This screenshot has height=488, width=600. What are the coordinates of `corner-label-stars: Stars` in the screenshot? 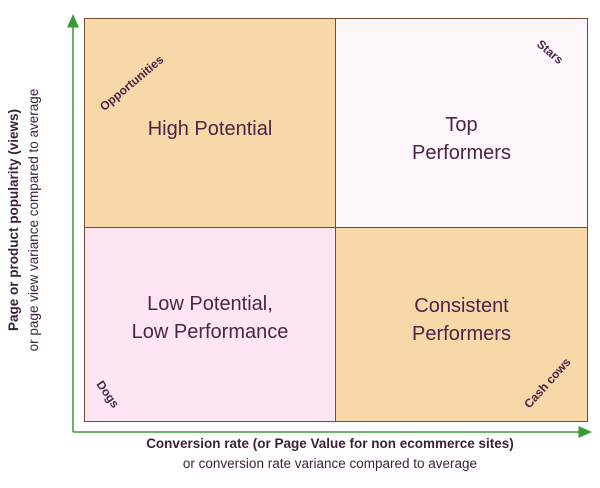 It's located at (549, 52).